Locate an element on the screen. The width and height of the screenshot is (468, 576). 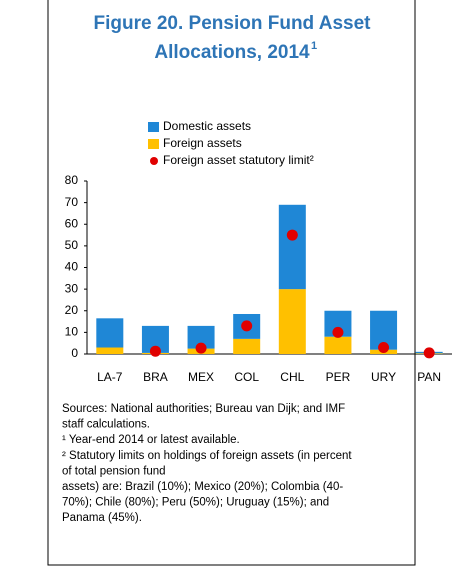
y-tick-label: 0 is located at coordinates (74, 353).